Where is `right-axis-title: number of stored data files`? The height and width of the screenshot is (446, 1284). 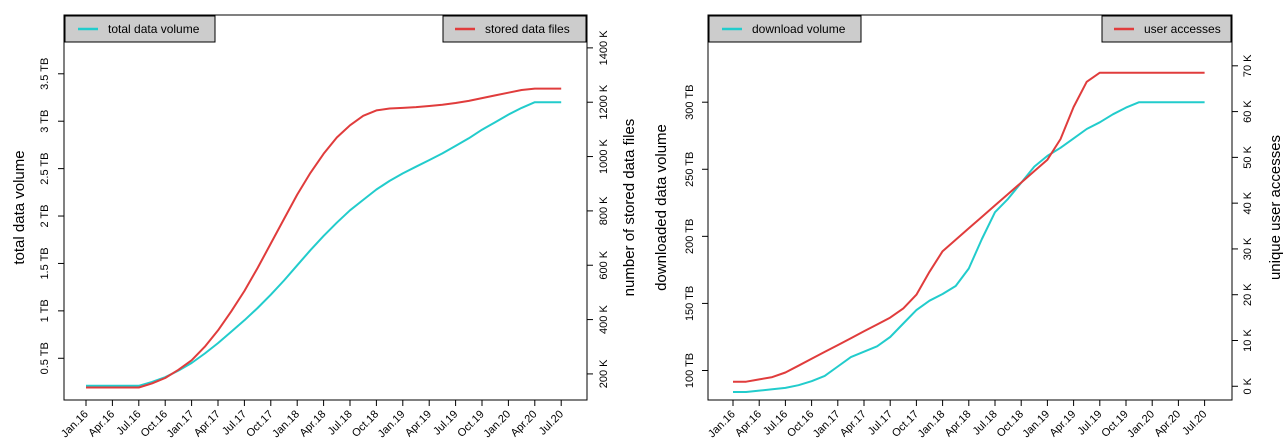 right-axis-title: number of stored data files is located at coordinates (629, 208).